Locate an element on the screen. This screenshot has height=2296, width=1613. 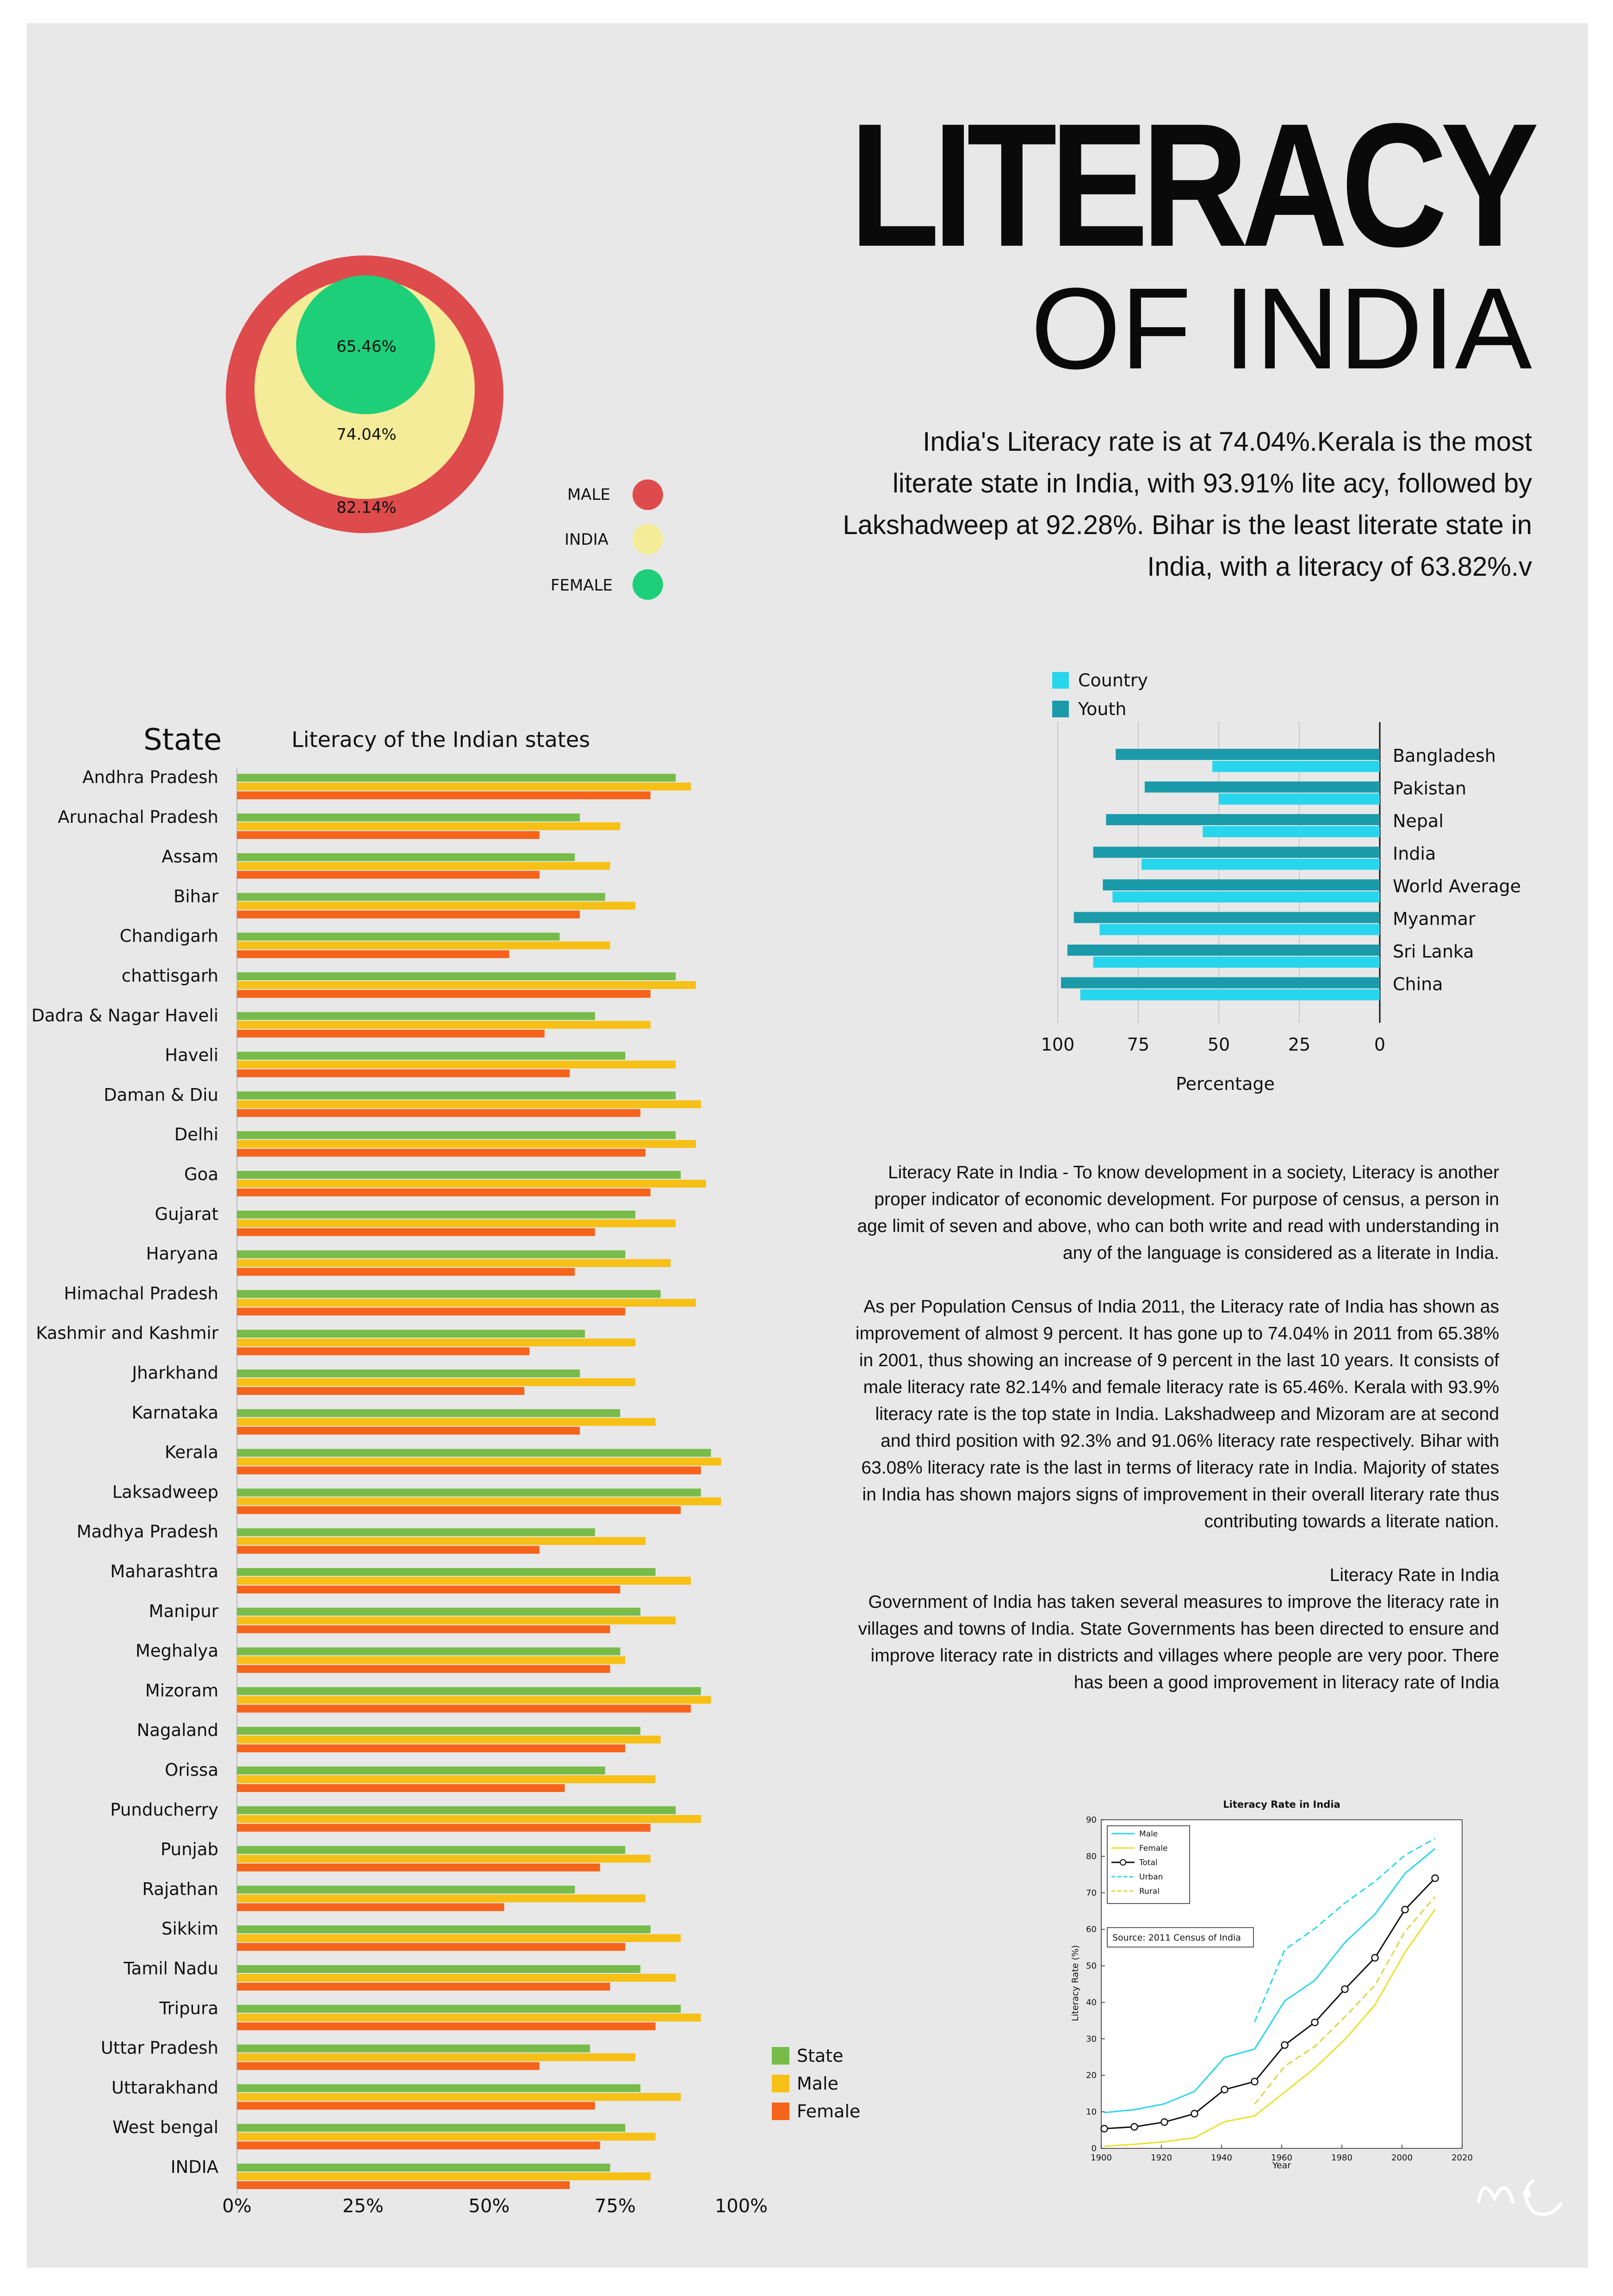
country-bar-country is located at coordinates (1296, 766).